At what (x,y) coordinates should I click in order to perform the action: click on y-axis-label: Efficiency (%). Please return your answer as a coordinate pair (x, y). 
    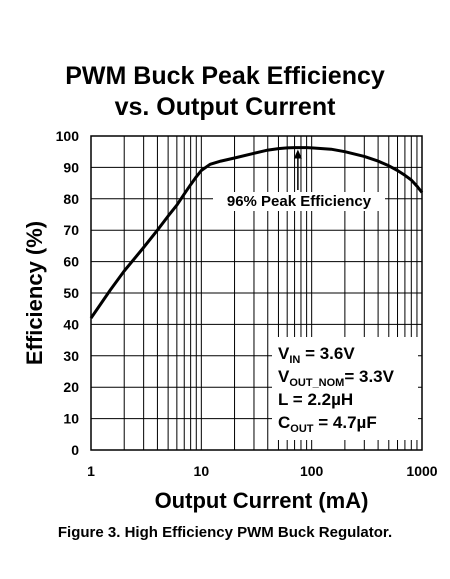
    Looking at the image, I should click on (34, 293).